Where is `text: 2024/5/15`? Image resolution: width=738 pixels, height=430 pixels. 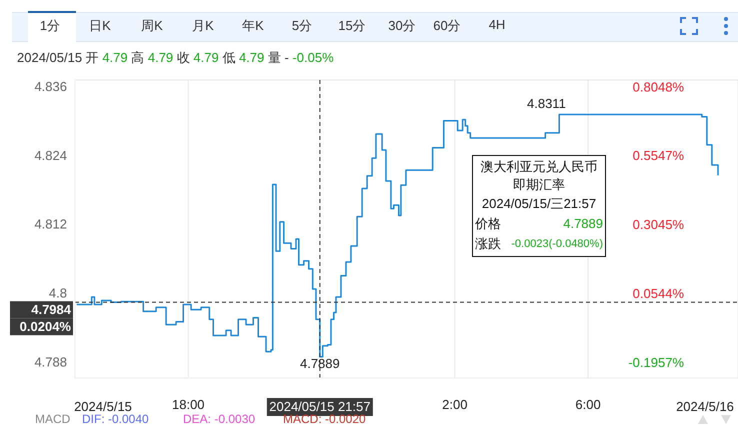 text: 2024/5/15 is located at coordinates (103, 406).